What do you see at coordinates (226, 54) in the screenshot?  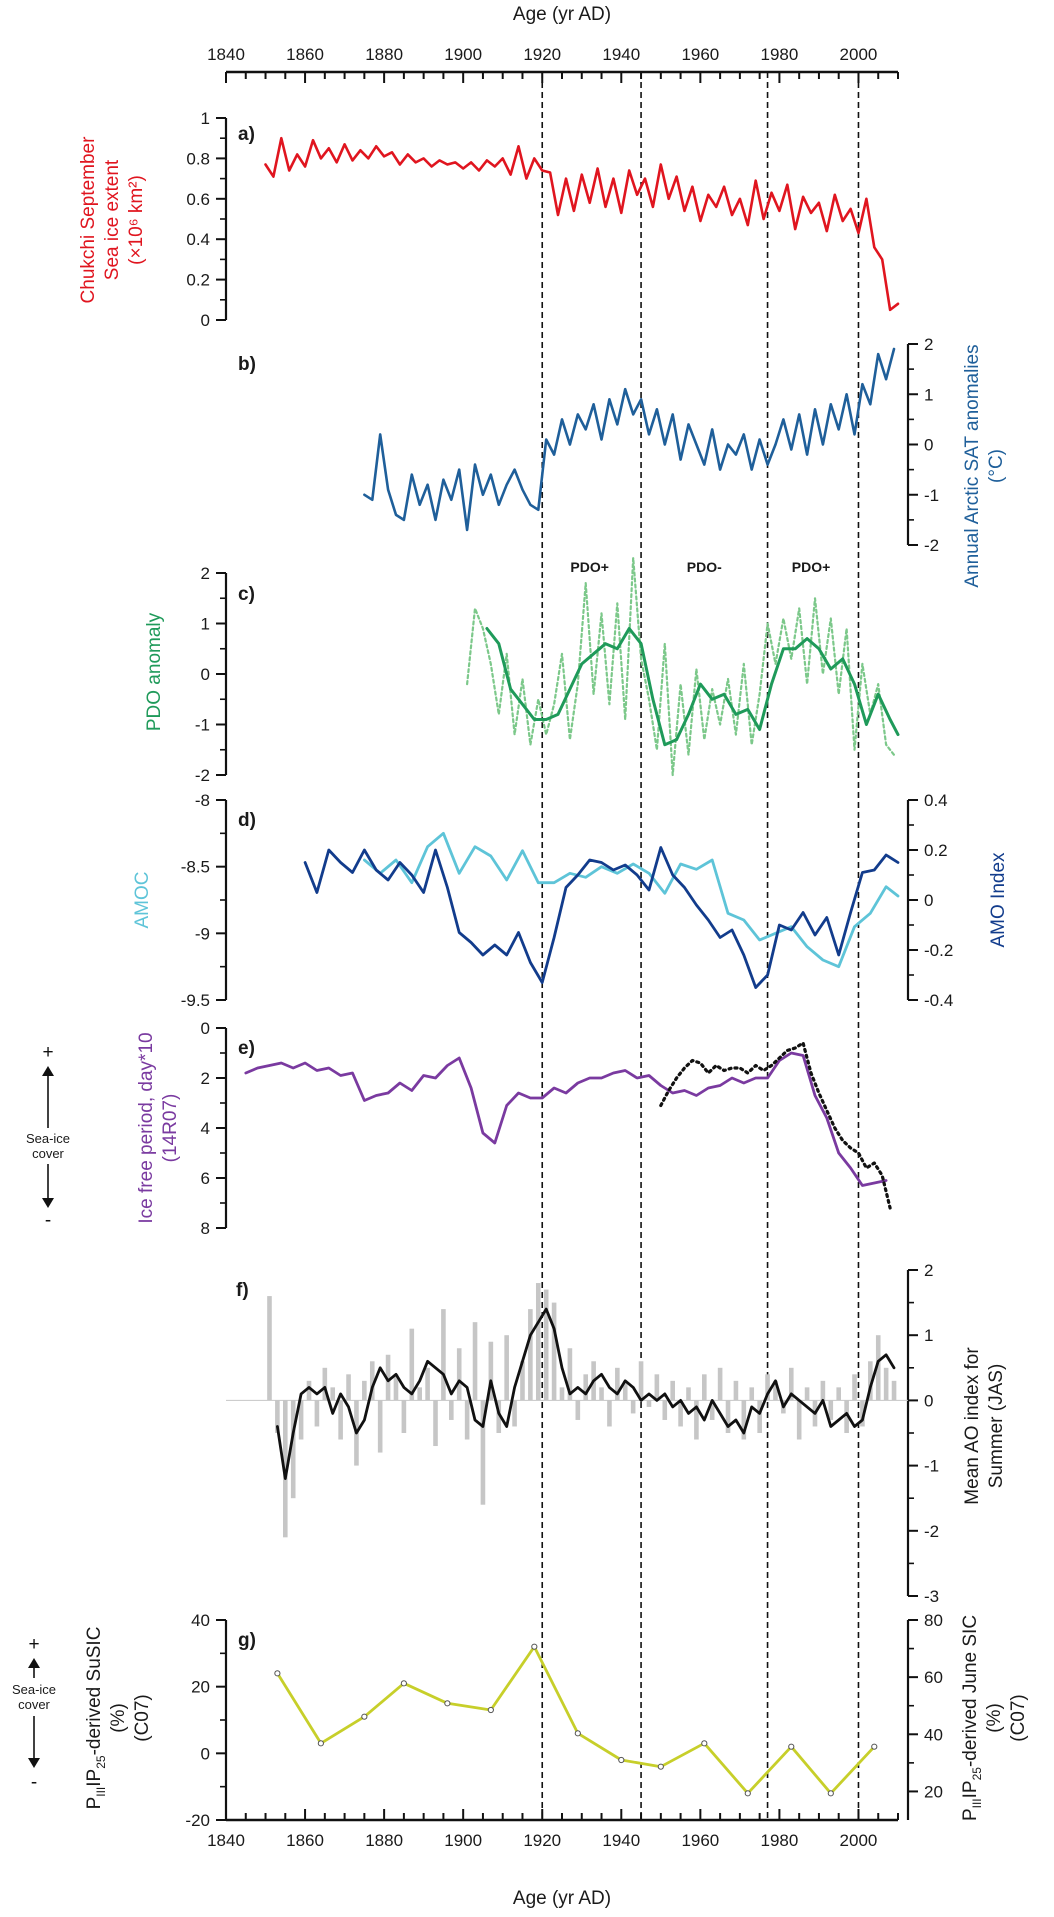 I see `top-tick-label: 1840` at bounding box center [226, 54].